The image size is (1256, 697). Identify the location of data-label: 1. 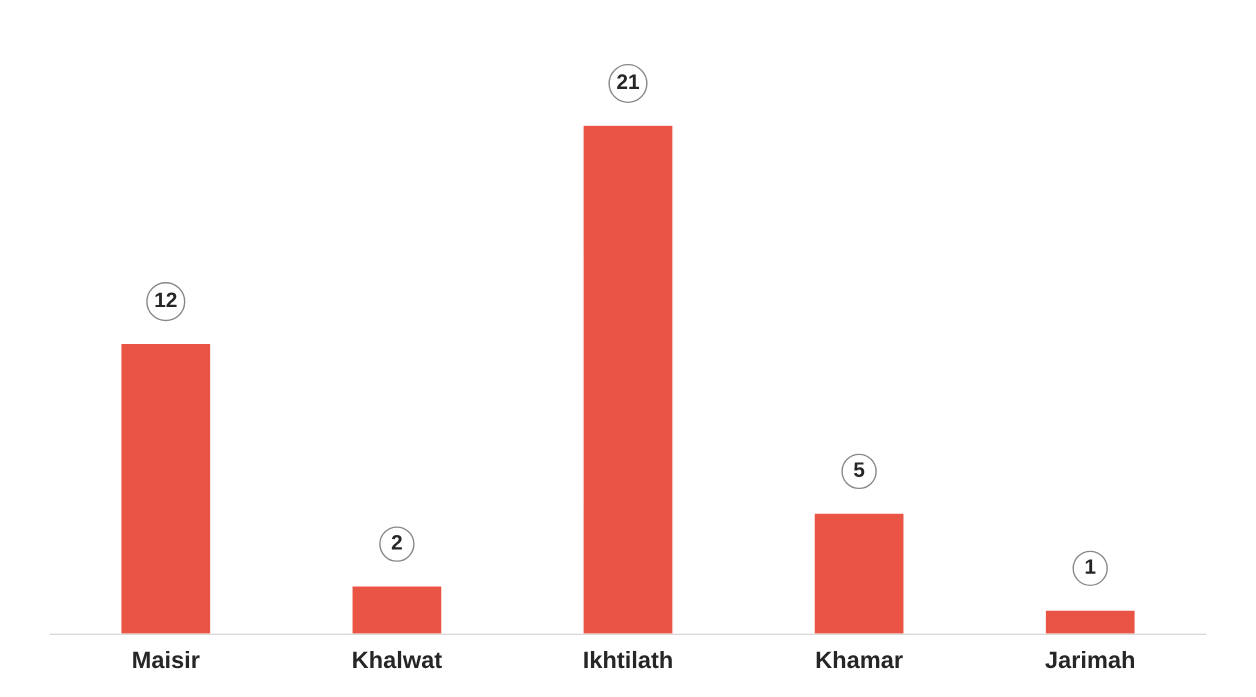
(1090, 566).